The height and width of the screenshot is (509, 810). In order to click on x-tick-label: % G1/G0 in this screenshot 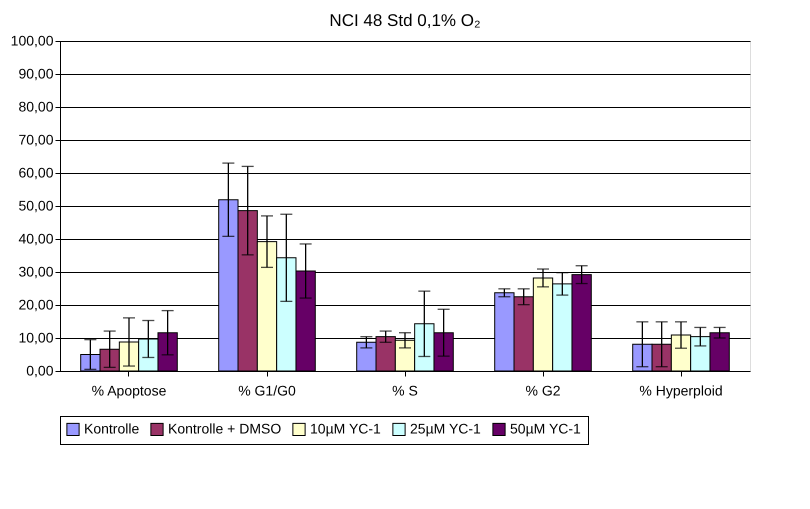, I will do `click(267, 390)`.